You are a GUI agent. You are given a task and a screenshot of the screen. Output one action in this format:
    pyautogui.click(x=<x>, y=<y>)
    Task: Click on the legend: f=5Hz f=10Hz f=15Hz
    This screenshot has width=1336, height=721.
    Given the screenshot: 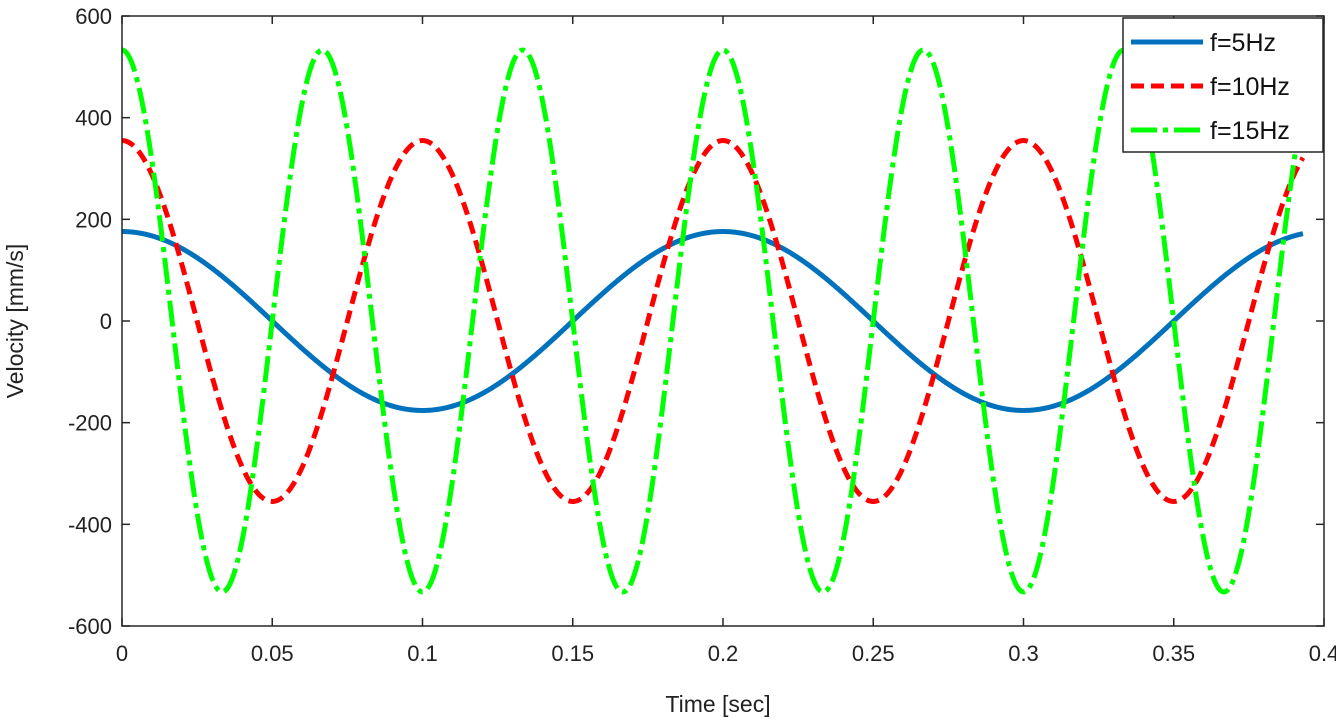 What is the action you would take?
    pyautogui.click(x=1223, y=85)
    